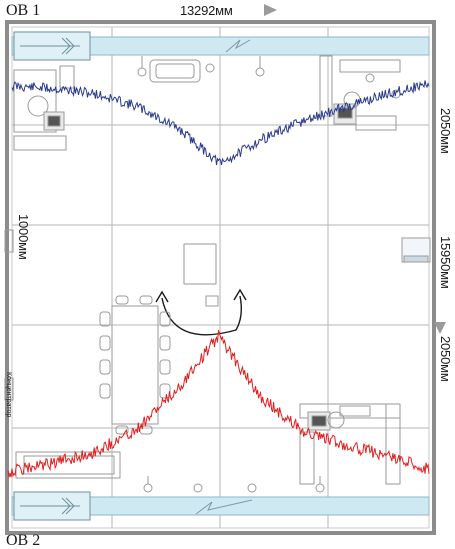 Image resolution: width=455 pixels, height=549 pixels. Describe the element at coordinates (9, 315) in the screenshot. I see `left-wall-device` at that location.